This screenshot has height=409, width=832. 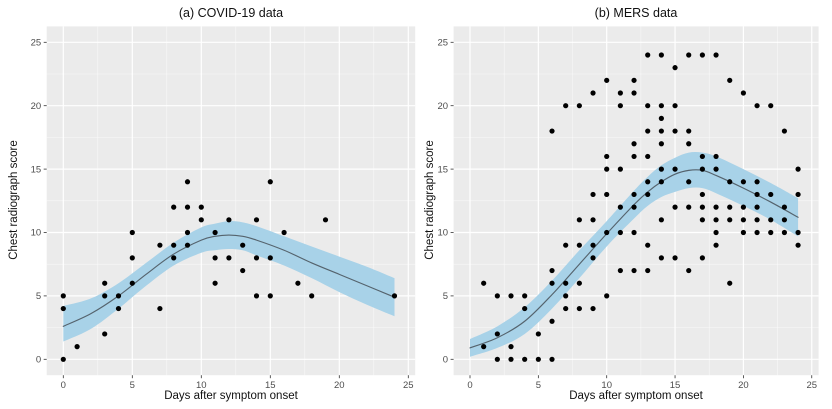 What do you see at coordinates (443, 43) in the screenshot?
I see `y-tick-label: 25` at bounding box center [443, 43].